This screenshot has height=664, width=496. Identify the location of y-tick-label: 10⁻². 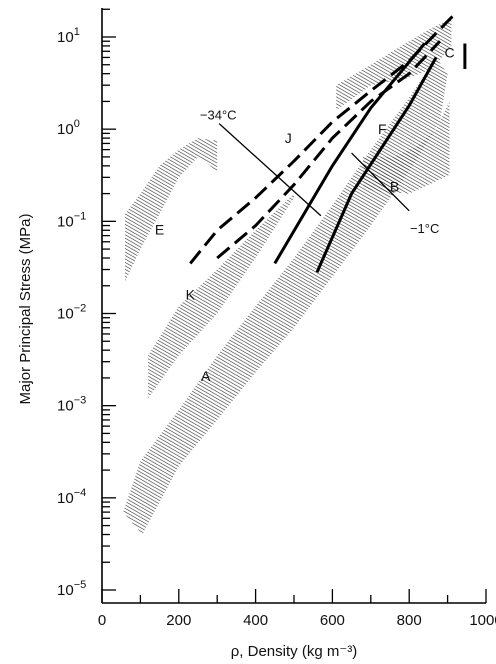
(71, 313).